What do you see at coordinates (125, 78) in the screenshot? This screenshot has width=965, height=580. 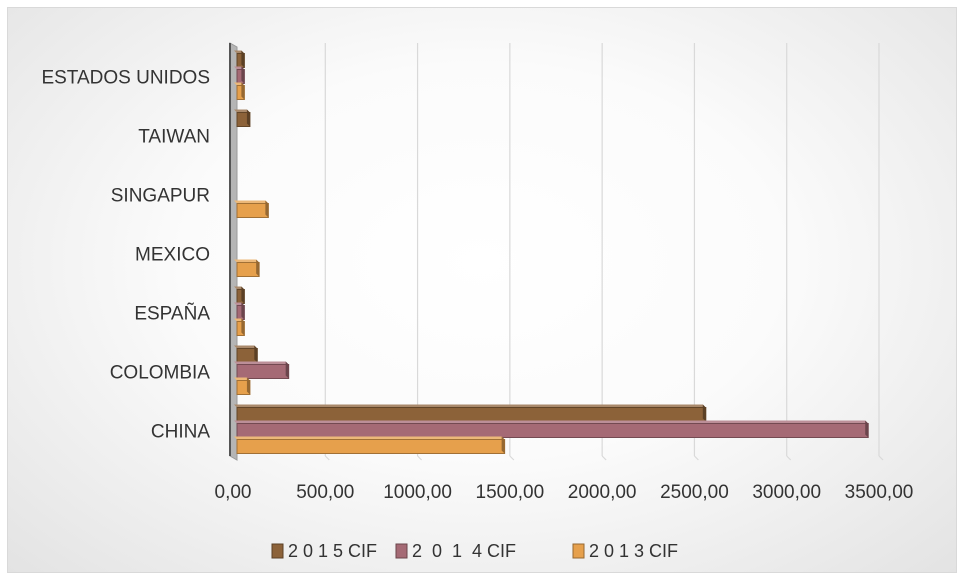 I see `category-label: ESTADOS UNIDOS` at bounding box center [125, 78].